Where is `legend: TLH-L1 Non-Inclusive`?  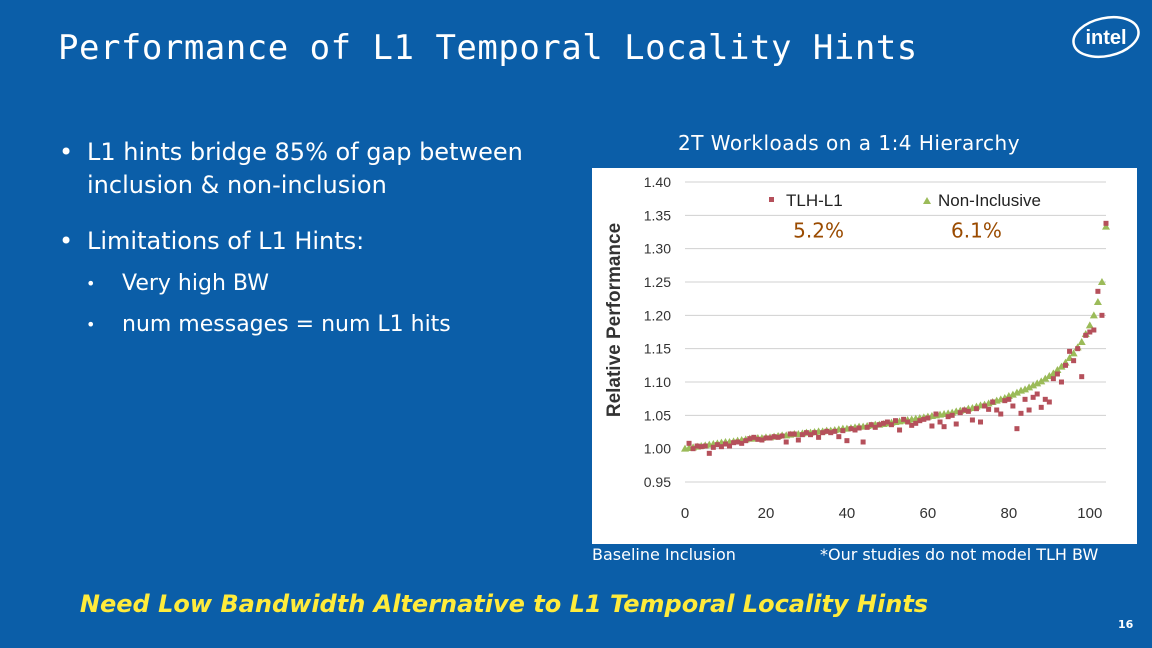 legend: TLH-L1 Non-Inclusive is located at coordinates (905, 200).